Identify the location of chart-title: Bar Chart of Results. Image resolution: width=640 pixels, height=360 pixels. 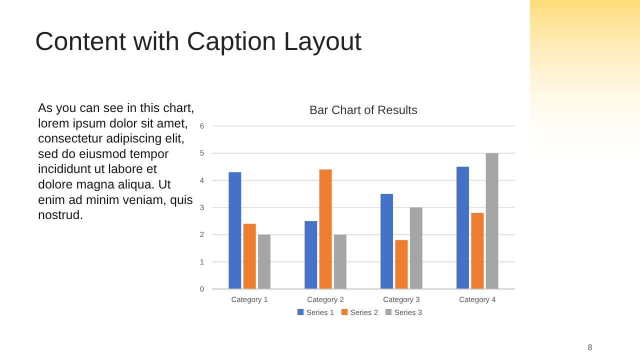
(363, 110).